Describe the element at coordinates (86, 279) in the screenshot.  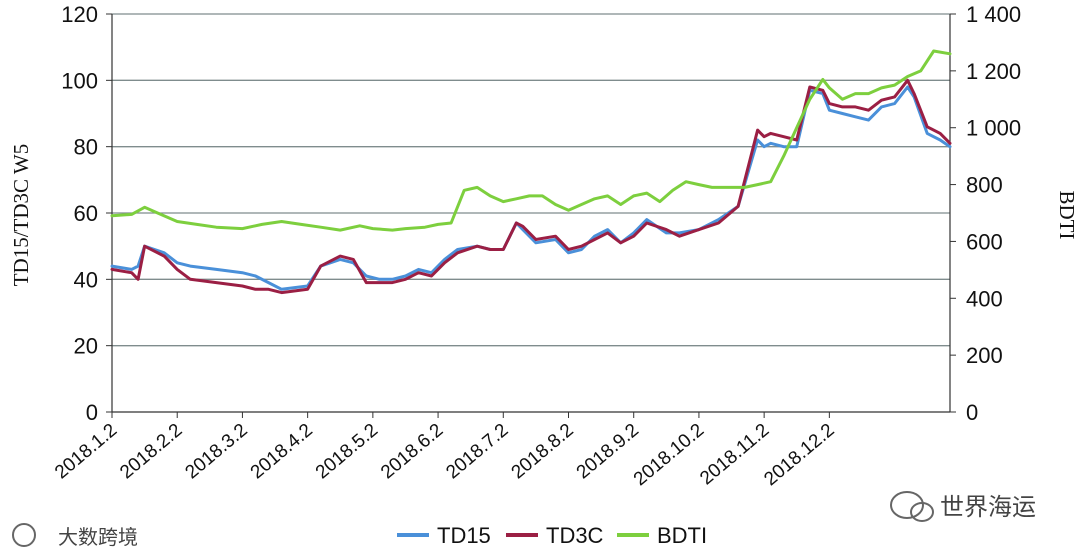
I see `y-tick-label-left: 40` at that location.